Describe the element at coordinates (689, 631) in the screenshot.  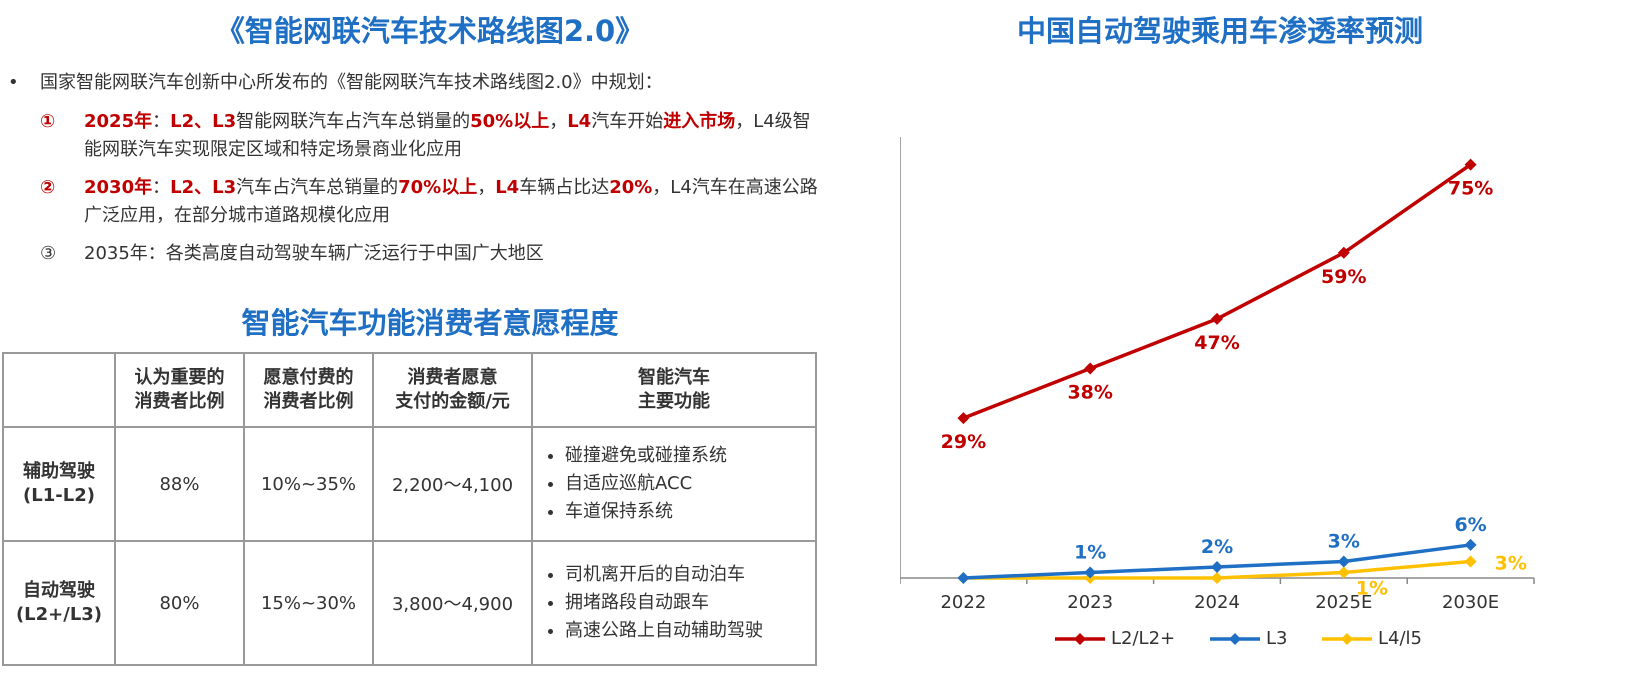
I see `feature-item: 高速公路上自动辅助驾驶` at that location.